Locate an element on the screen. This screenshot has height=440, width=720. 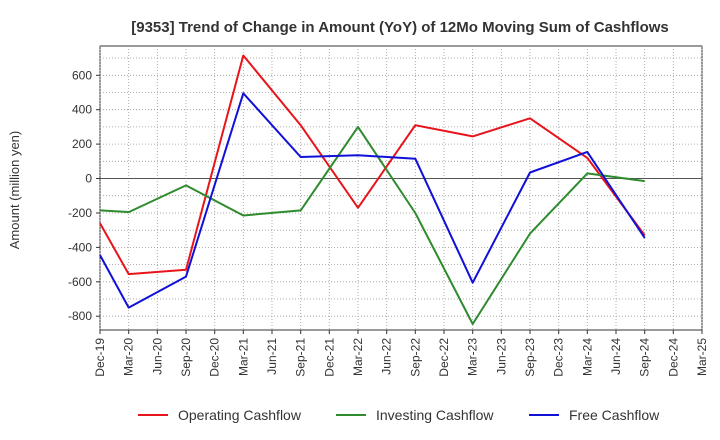
x-tick-label: Dec-19 is located at coordinates (100, 357).